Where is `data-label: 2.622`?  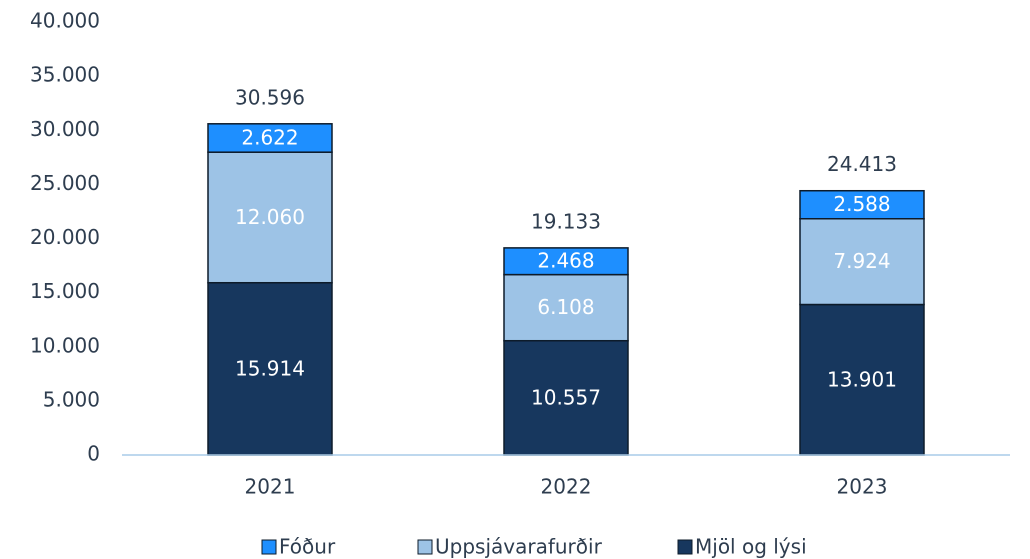
data-label: 2.622 is located at coordinates (269, 137).